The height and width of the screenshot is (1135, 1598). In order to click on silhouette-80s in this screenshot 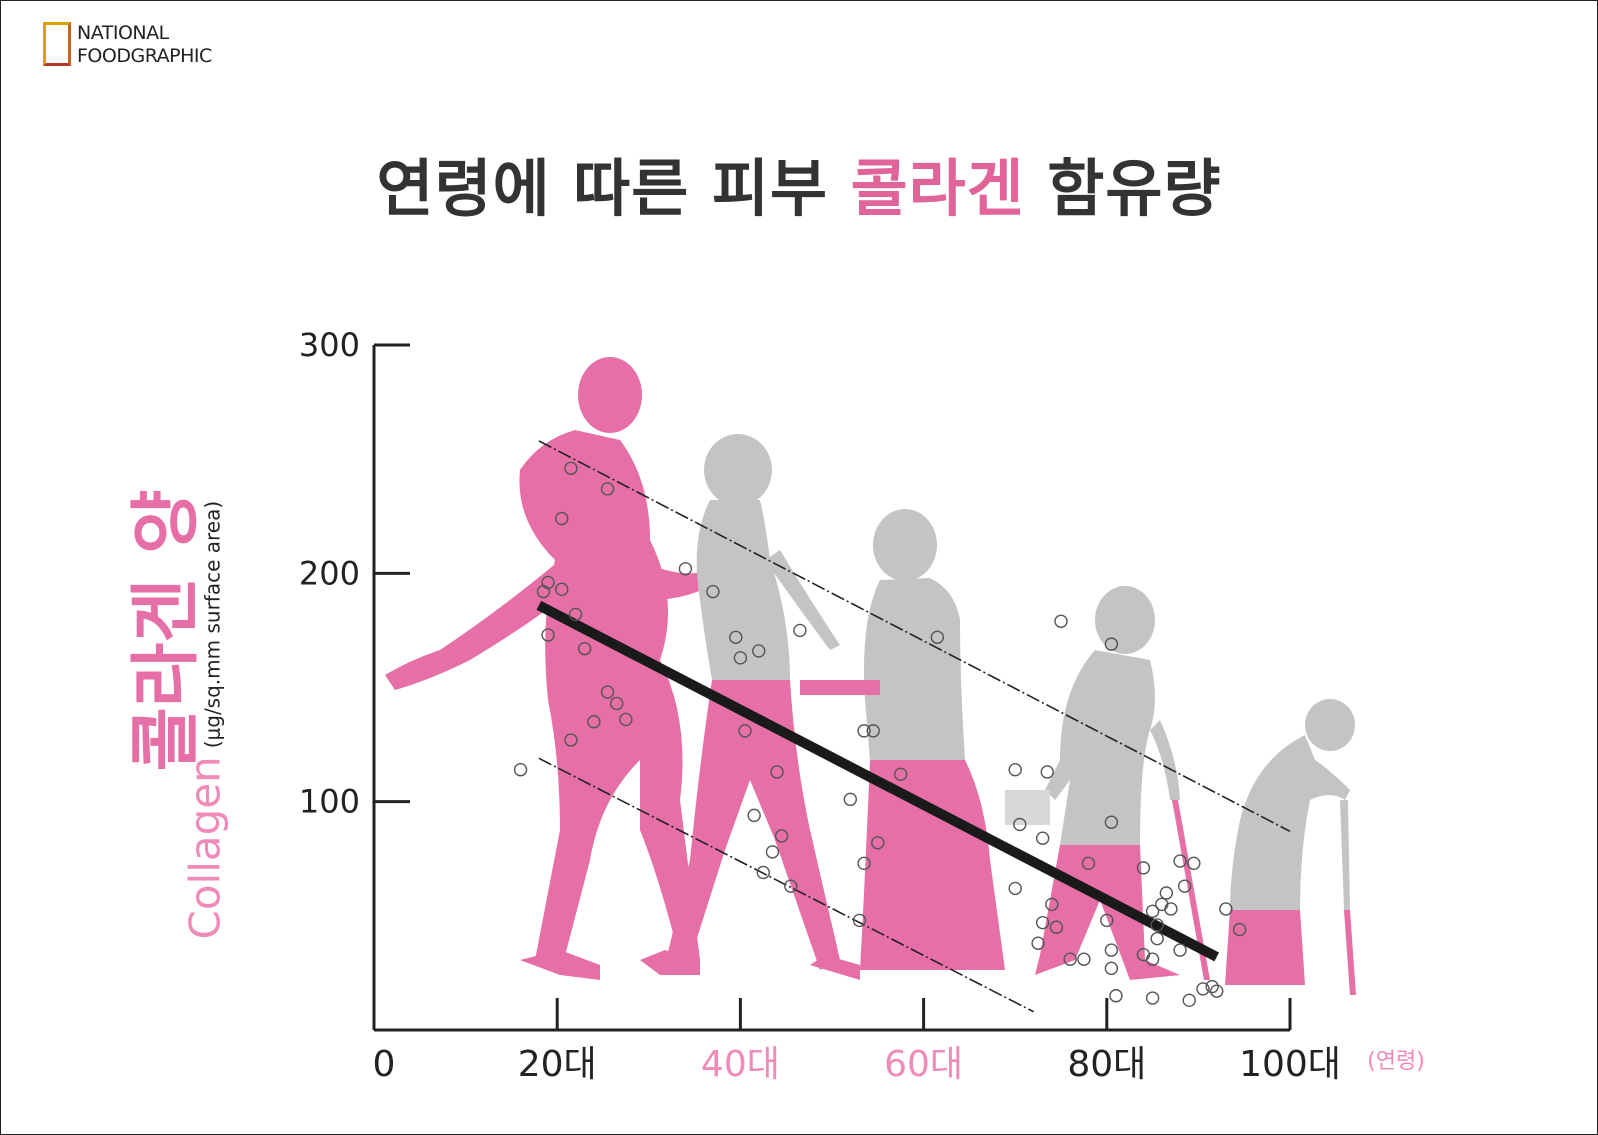, I will do `click(1107, 783)`.